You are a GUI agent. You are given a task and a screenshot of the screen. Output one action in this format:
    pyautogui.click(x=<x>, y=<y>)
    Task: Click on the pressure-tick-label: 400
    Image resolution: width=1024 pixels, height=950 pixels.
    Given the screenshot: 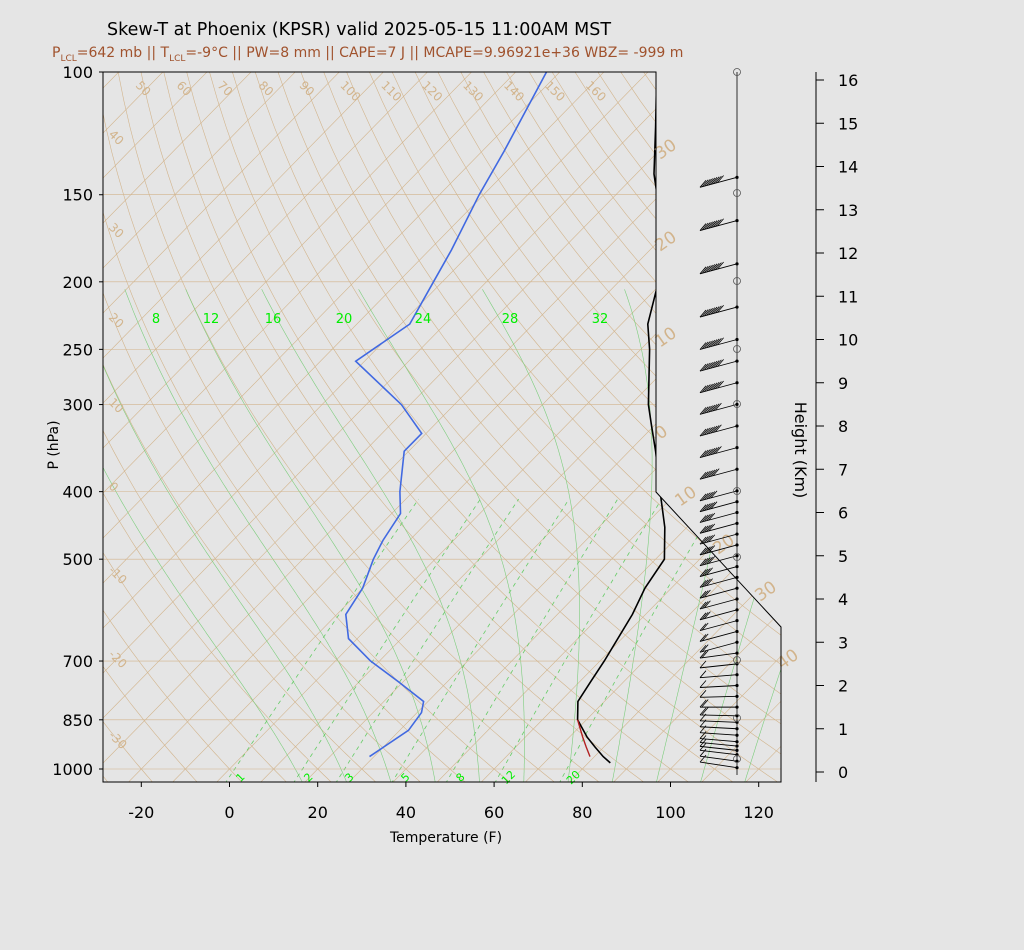 What is the action you would take?
    pyautogui.click(x=77, y=492)
    